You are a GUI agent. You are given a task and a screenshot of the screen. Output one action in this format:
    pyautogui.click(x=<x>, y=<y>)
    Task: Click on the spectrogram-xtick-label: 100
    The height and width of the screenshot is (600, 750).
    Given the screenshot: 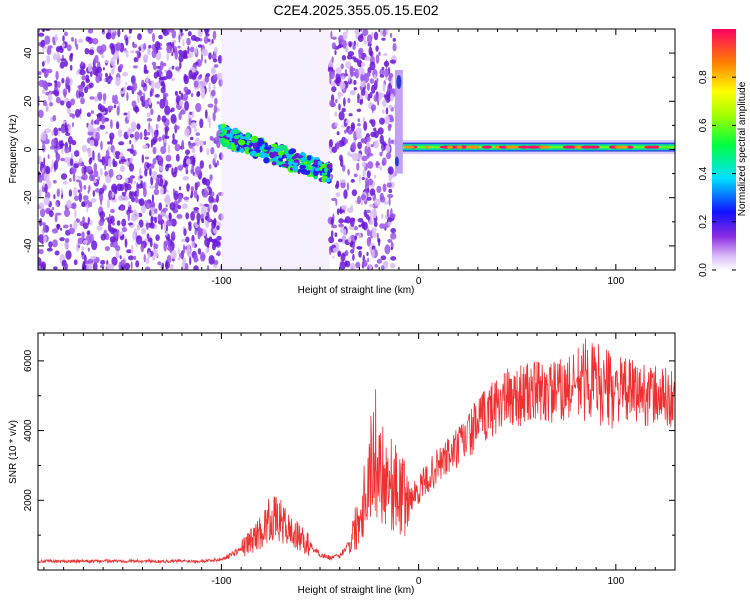 What is the action you would take?
    pyautogui.click(x=615, y=281)
    